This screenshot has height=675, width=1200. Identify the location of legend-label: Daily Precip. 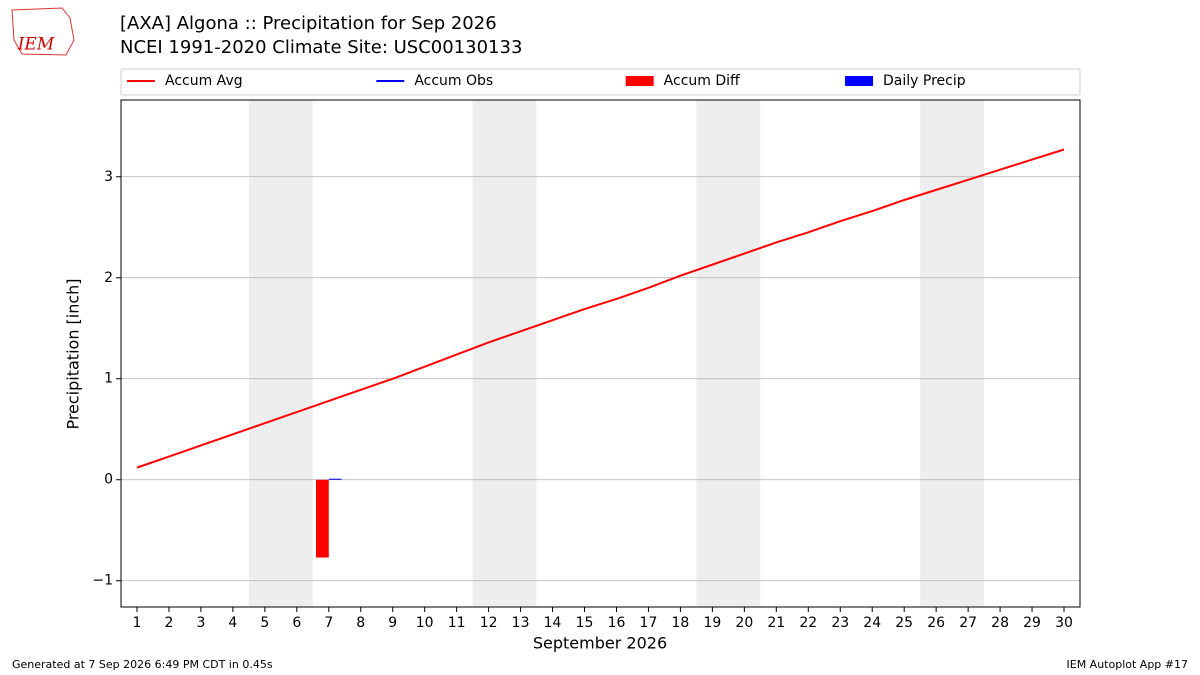
(924, 81).